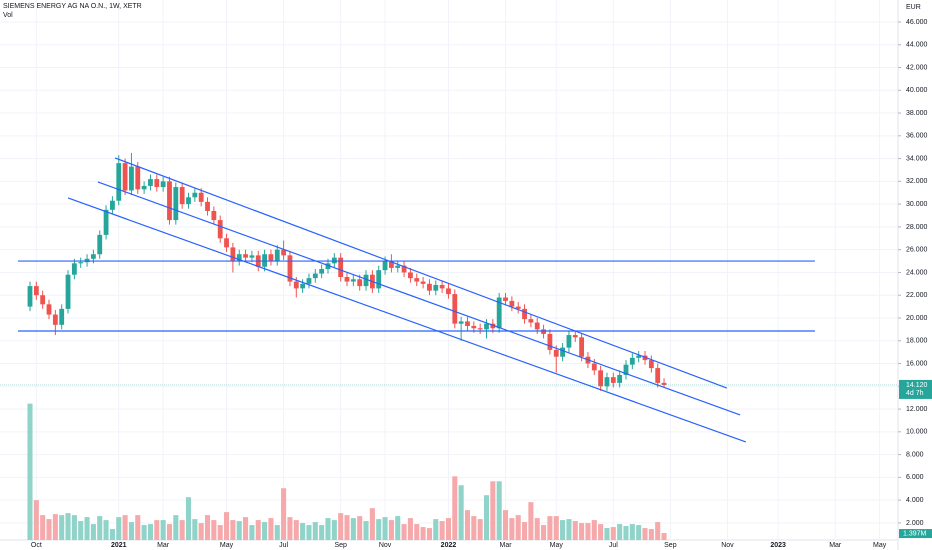 This screenshot has width=932, height=550. What do you see at coordinates (915, 389) in the screenshot?
I see `price-label-box` at bounding box center [915, 389].